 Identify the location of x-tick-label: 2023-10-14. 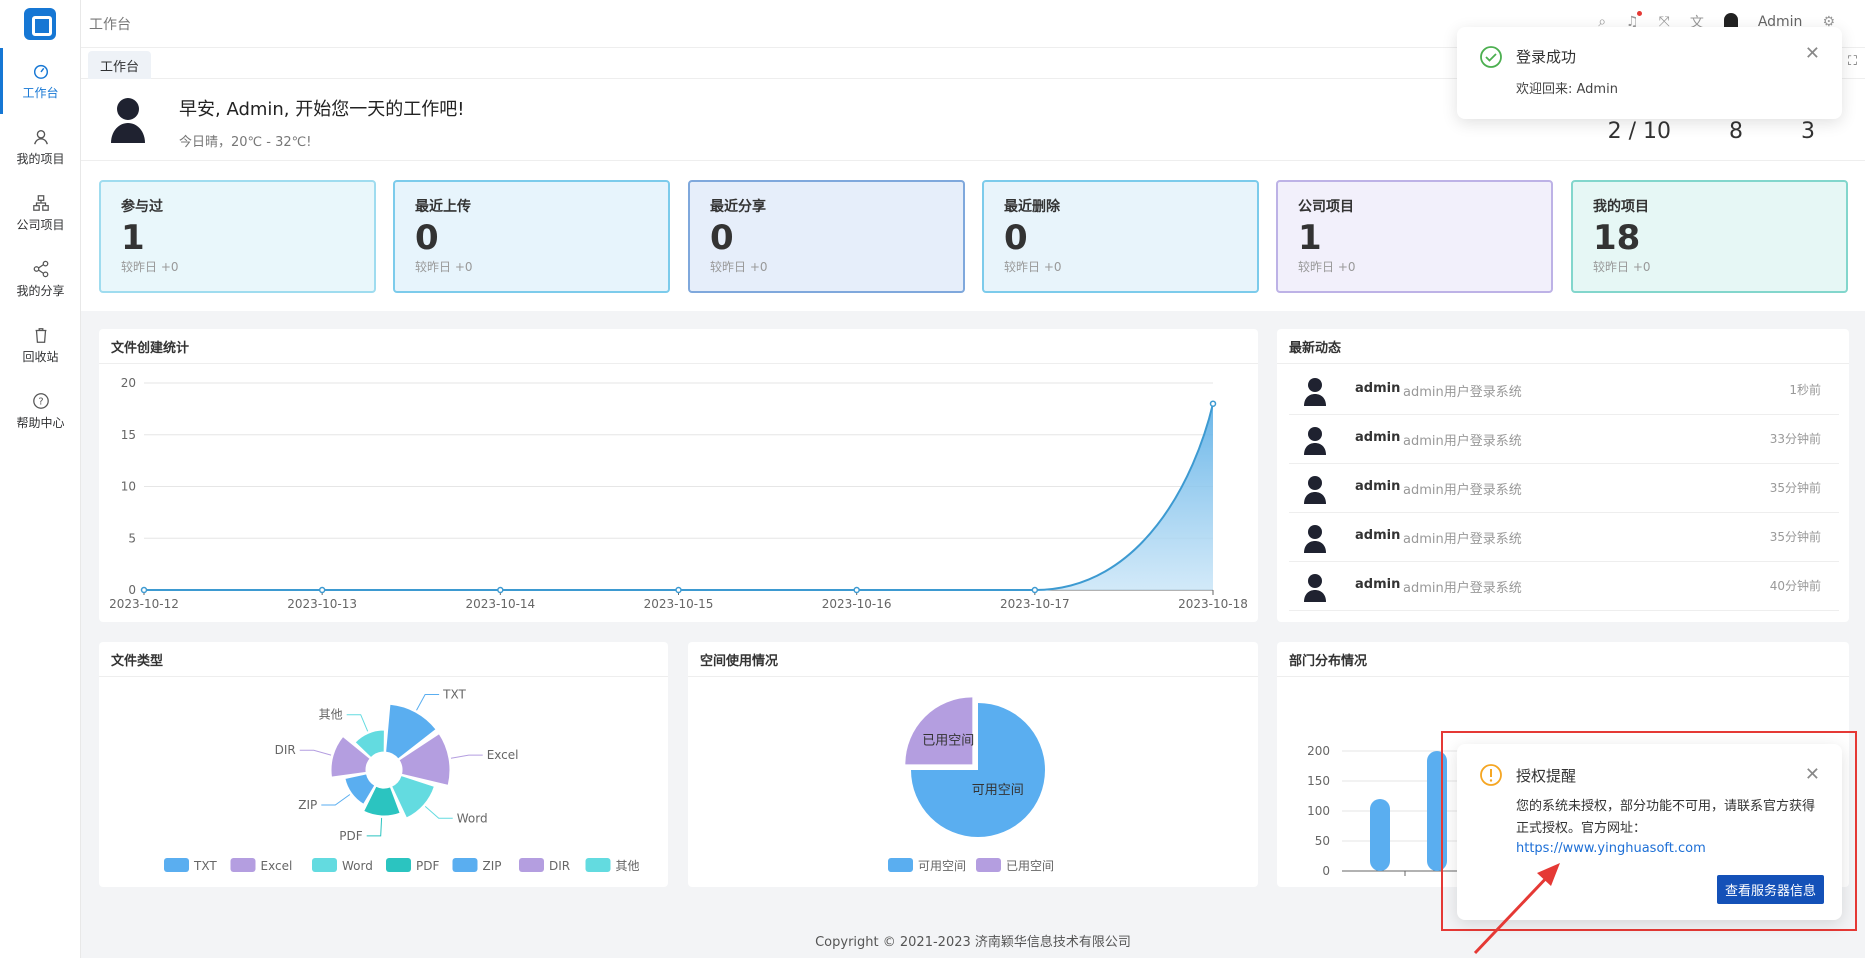
(500, 604).